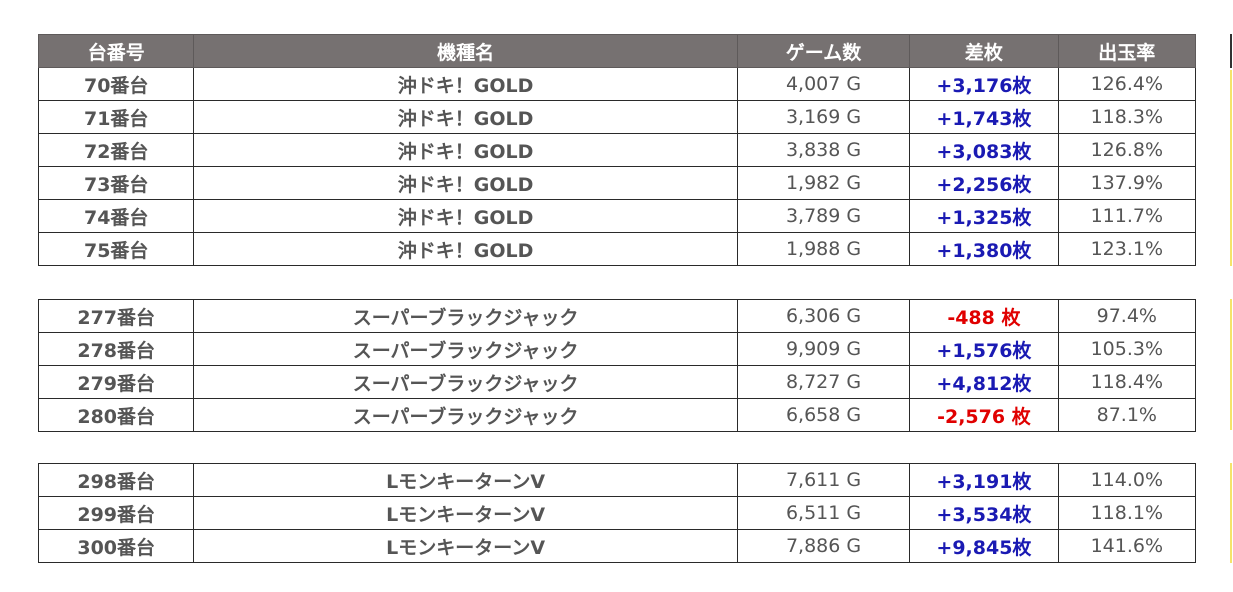 The width and height of the screenshot is (1233, 592). Describe the element at coordinates (1127, 84) in the screenshot. I see `payout-rate: 126.4%` at that location.